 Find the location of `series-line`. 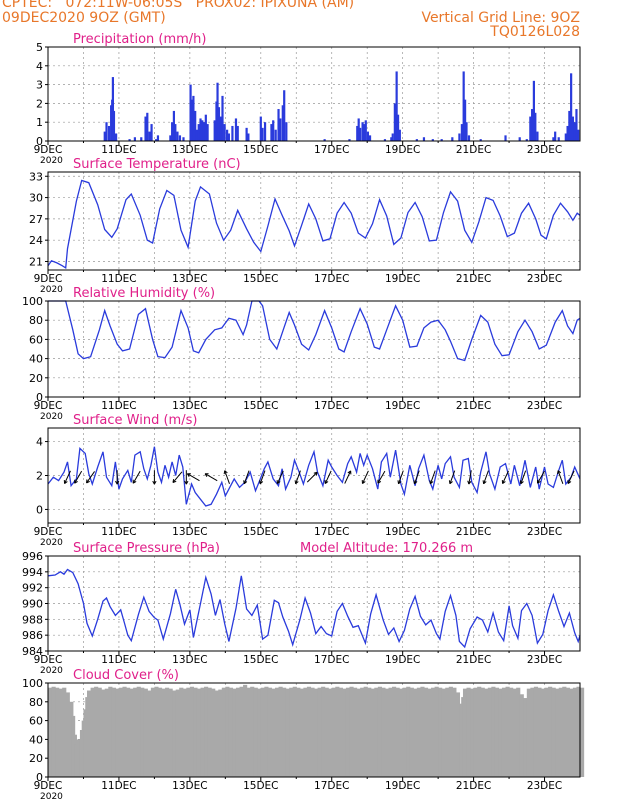

series-line is located at coordinates (314, 224).